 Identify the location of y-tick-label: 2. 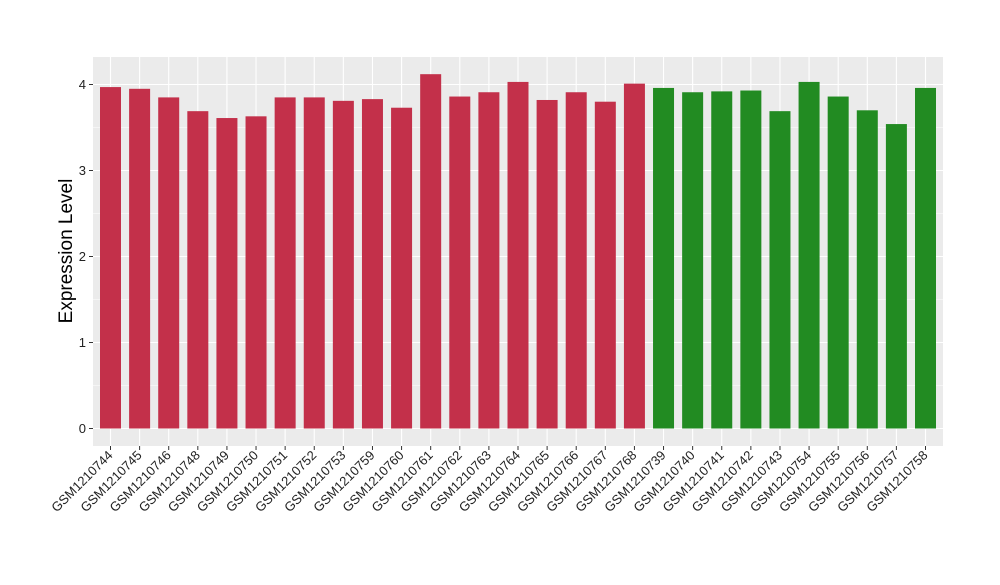
(82, 256).